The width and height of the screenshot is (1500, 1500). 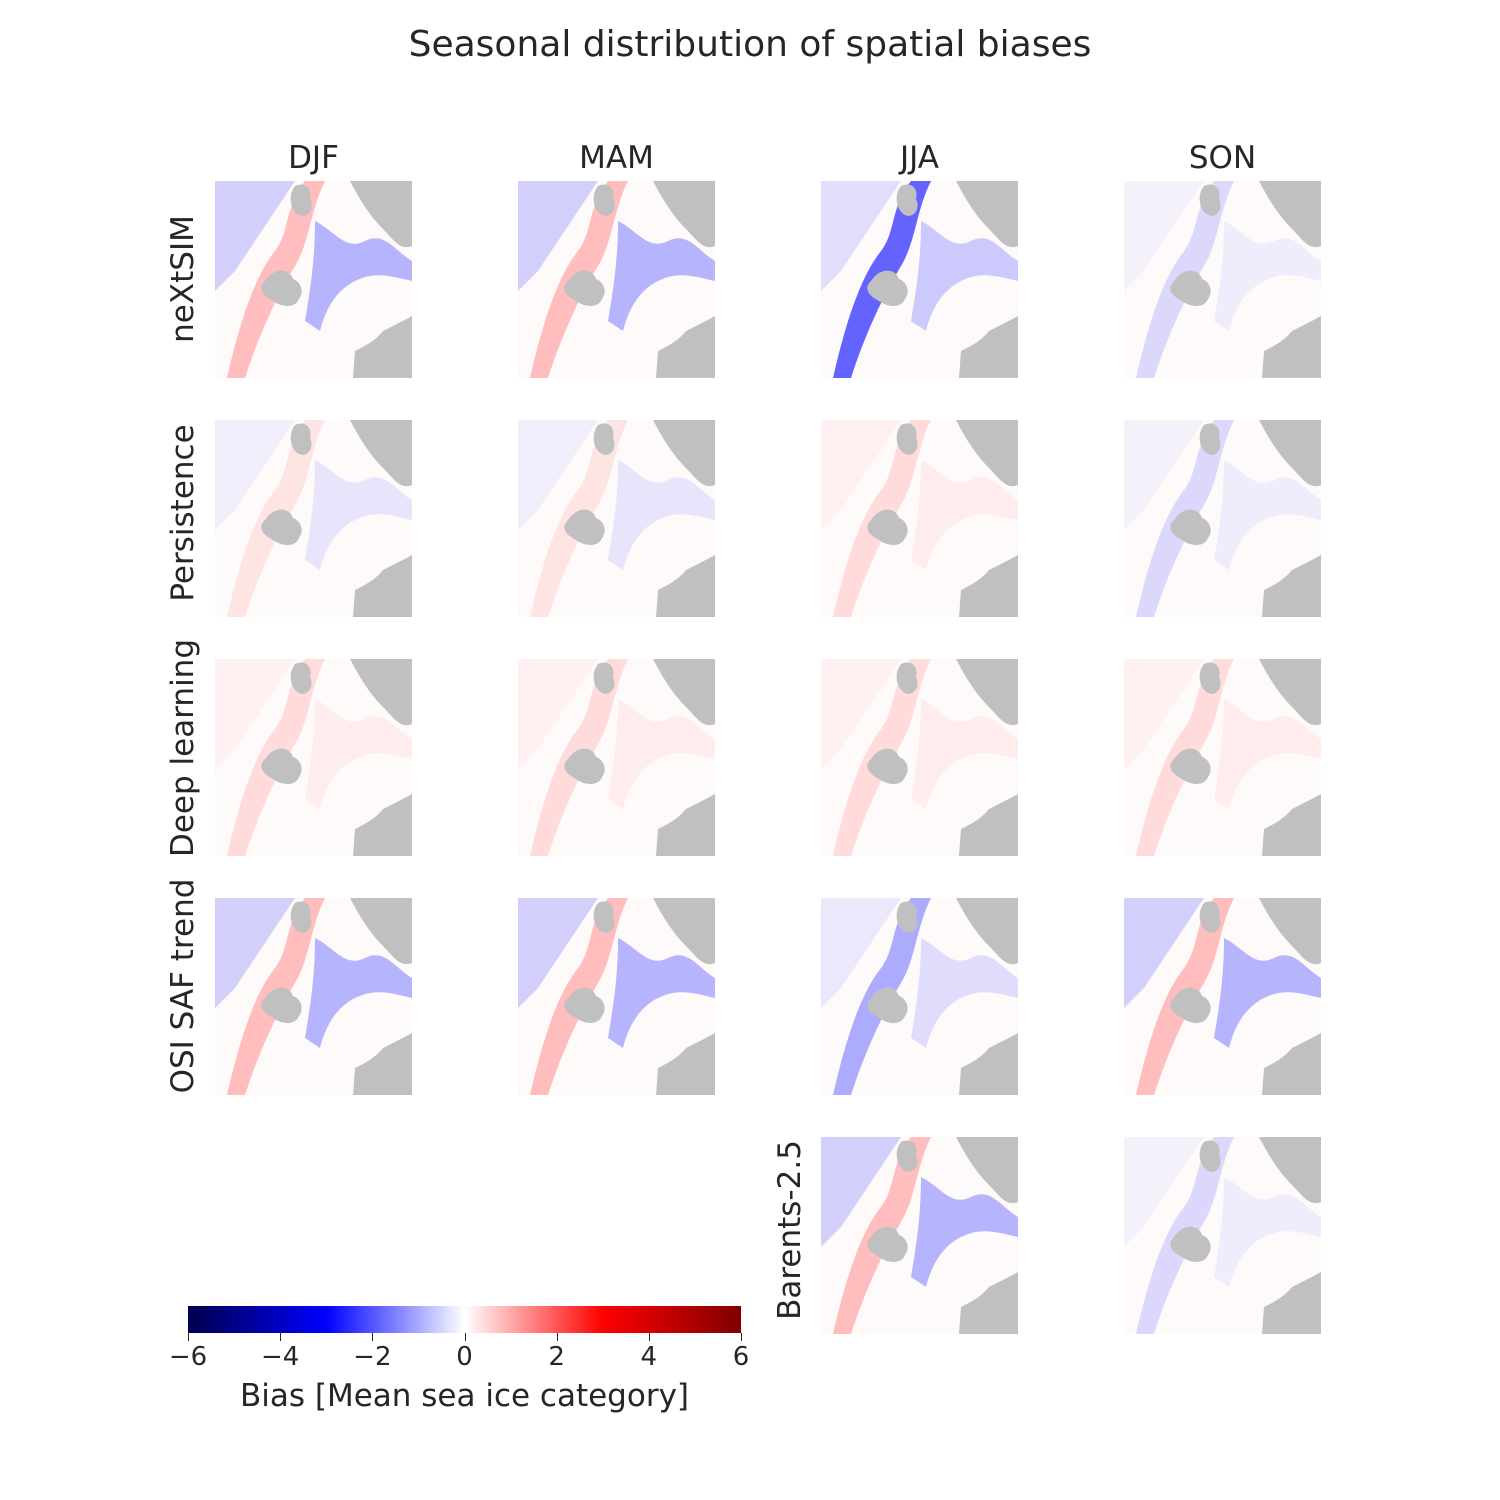 I want to click on col-label-jja: JJA, so click(x=919, y=158).